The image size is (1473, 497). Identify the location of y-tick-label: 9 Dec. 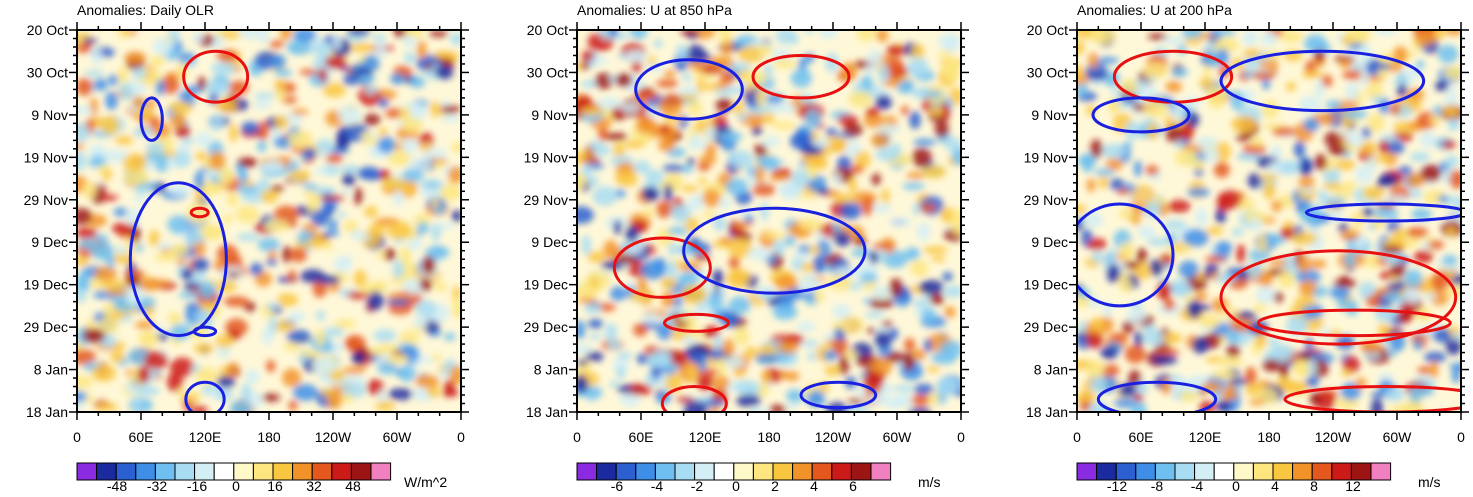
(1049, 242).